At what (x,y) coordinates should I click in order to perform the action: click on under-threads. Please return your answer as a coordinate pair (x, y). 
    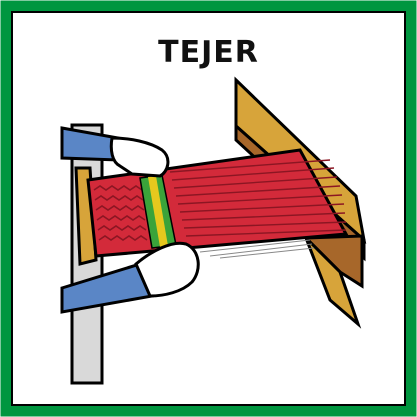
    Looking at the image, I should click on (257, 249).